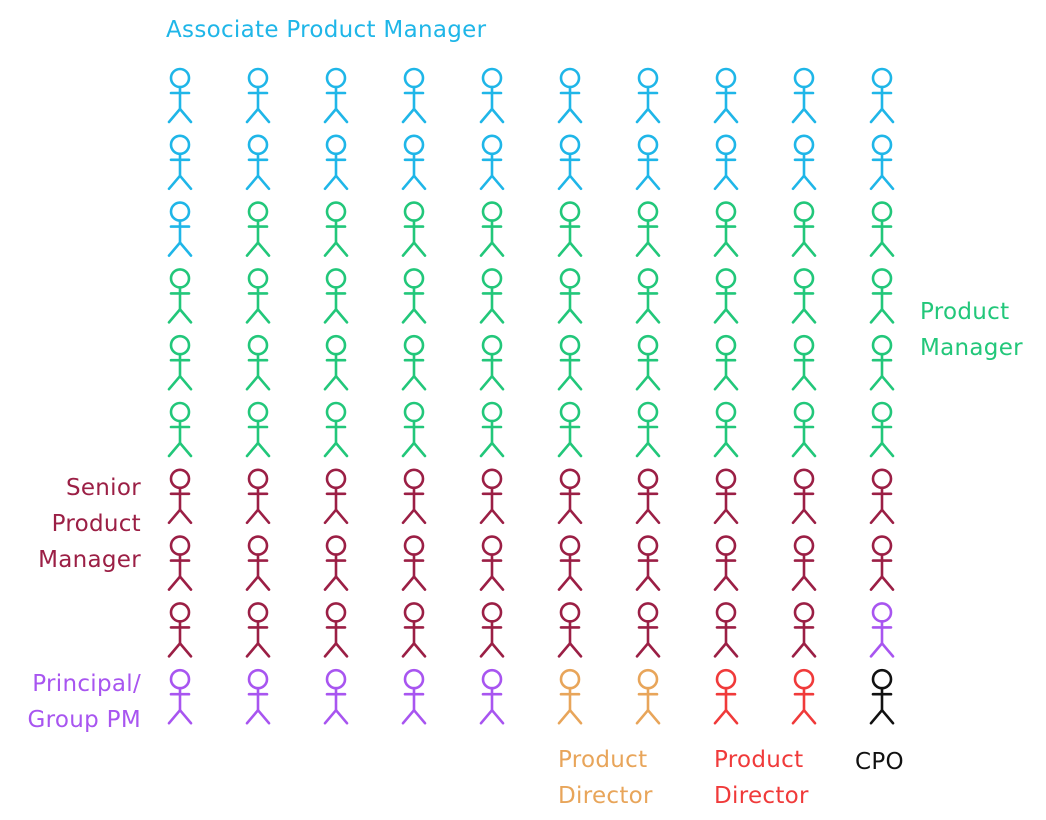 This screenshot has height=820, width=1046. I want to click on label-associate-product-manager: Associate Product Manager, so click(326, 30).